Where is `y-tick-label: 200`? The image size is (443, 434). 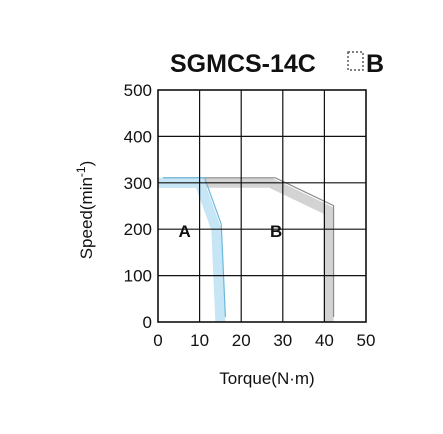
y-tick-label: 200 is located at coordinates (138, 229).